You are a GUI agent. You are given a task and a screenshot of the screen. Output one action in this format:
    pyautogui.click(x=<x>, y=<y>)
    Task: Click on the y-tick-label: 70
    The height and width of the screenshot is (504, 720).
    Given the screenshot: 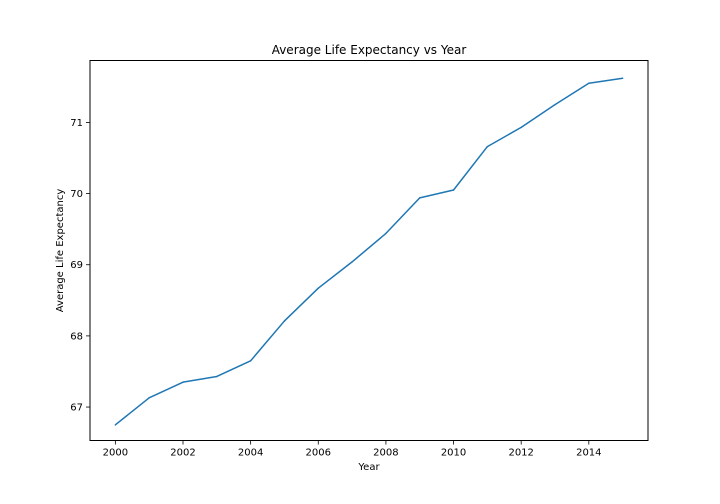 What is the action you would take?
    pyautogui.click(x=76, y=194)
    